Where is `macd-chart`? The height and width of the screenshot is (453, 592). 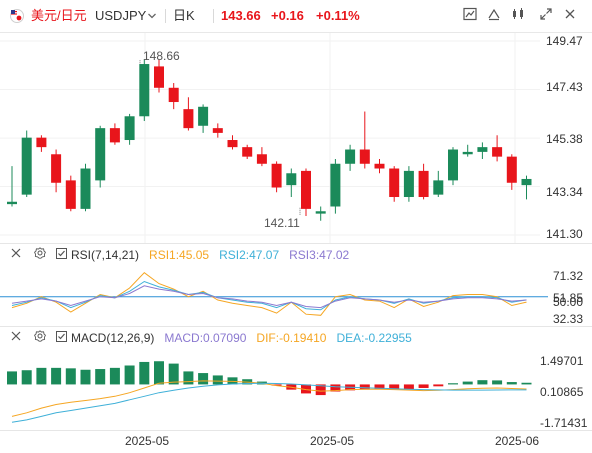 macd-chart is located at coordinates (269, 392).